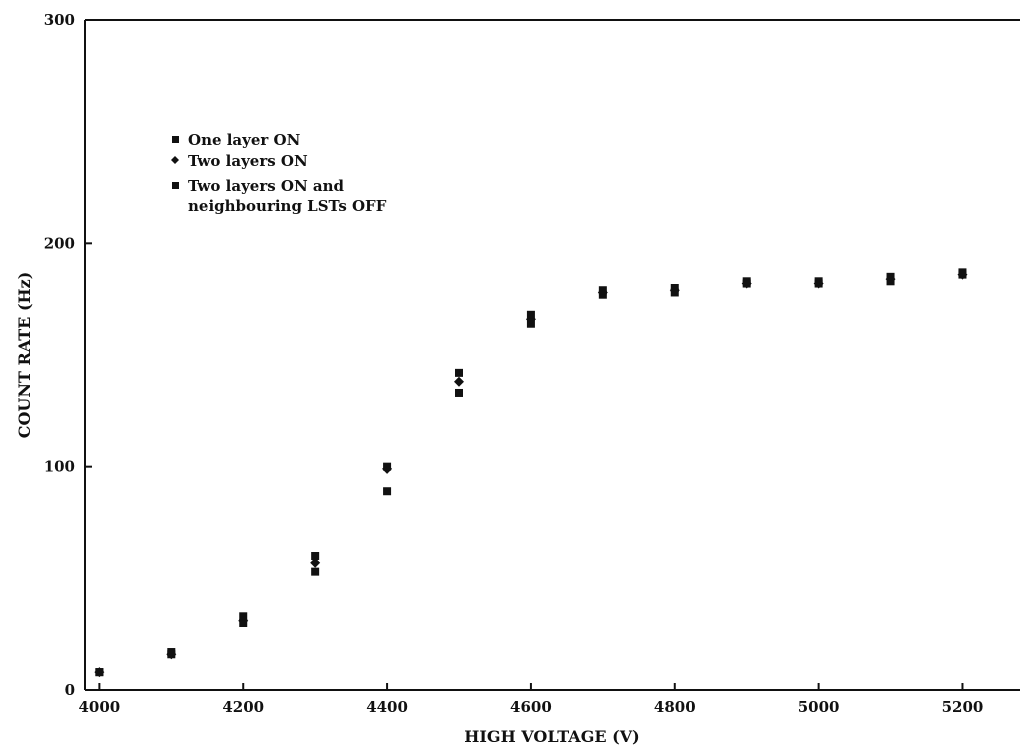 Image resolution: width=1020 pixels, height=748 pixels. Describe the element at coordinates (175, 185) in the screenshot. I see `legend-marker-two-layers-lst-off` at that location.